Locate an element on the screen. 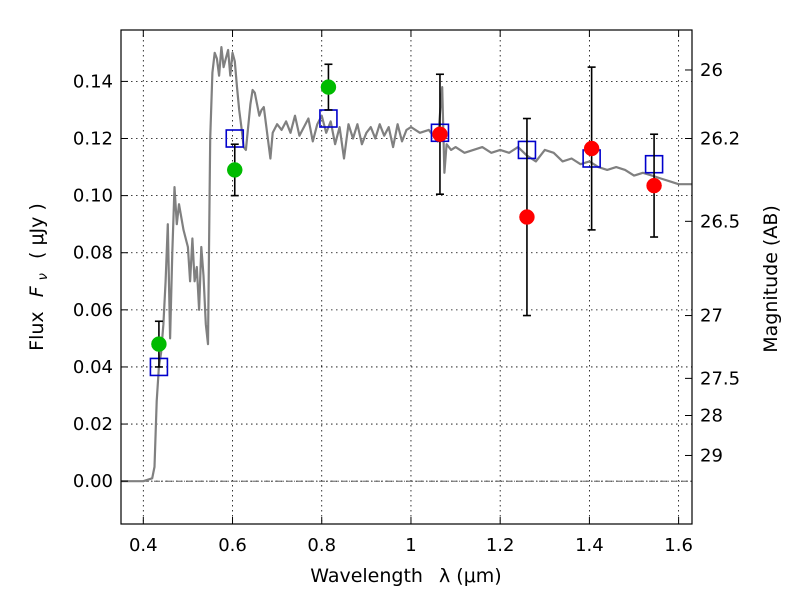 The height and width of the screenshot is (600, 800). x-axis-label: Wavelength λ (μm) is located at coordinates (405, 576).